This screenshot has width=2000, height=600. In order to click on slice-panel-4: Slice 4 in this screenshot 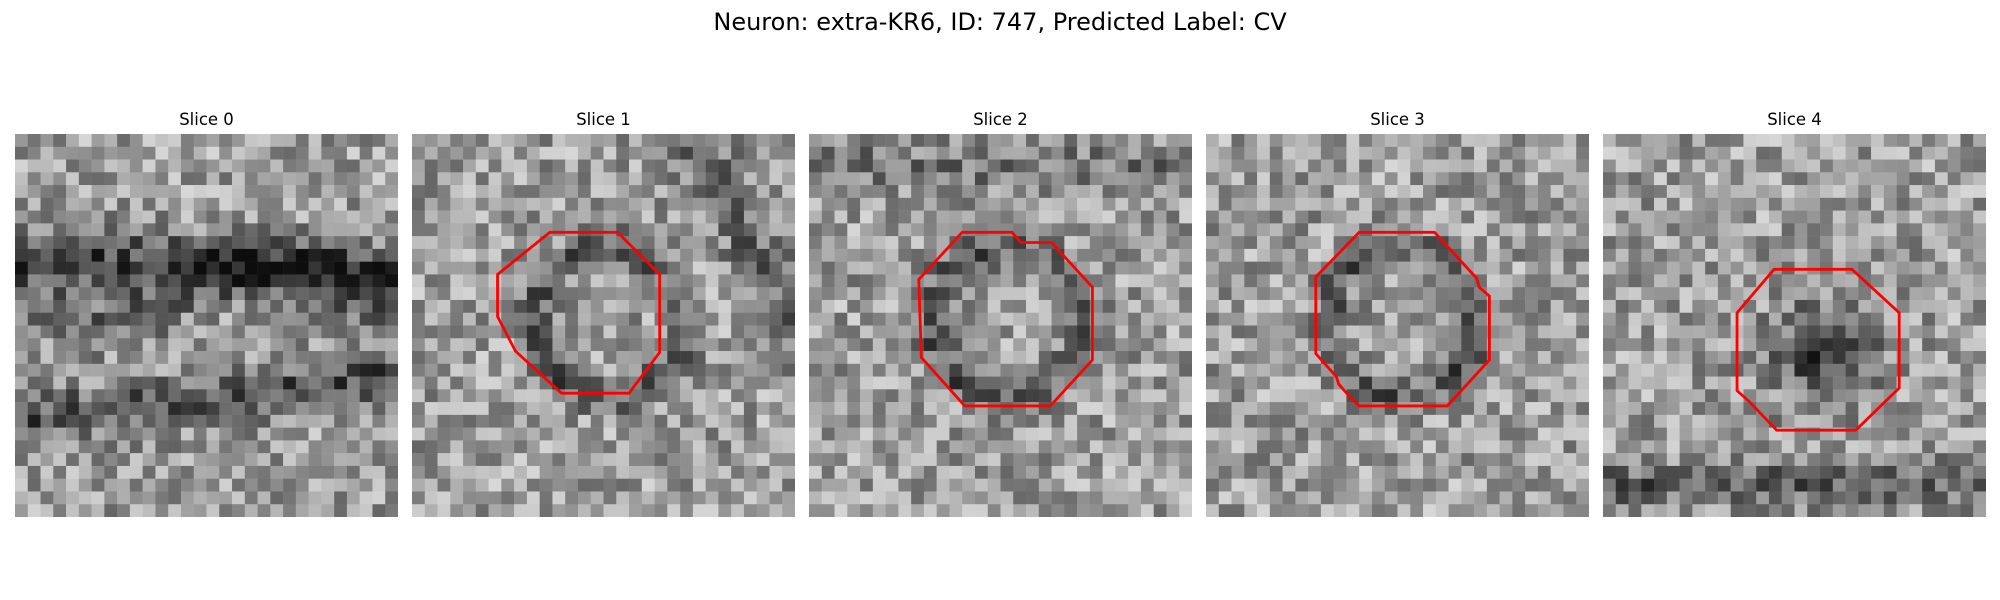, I will do `click(1794, 313)`.